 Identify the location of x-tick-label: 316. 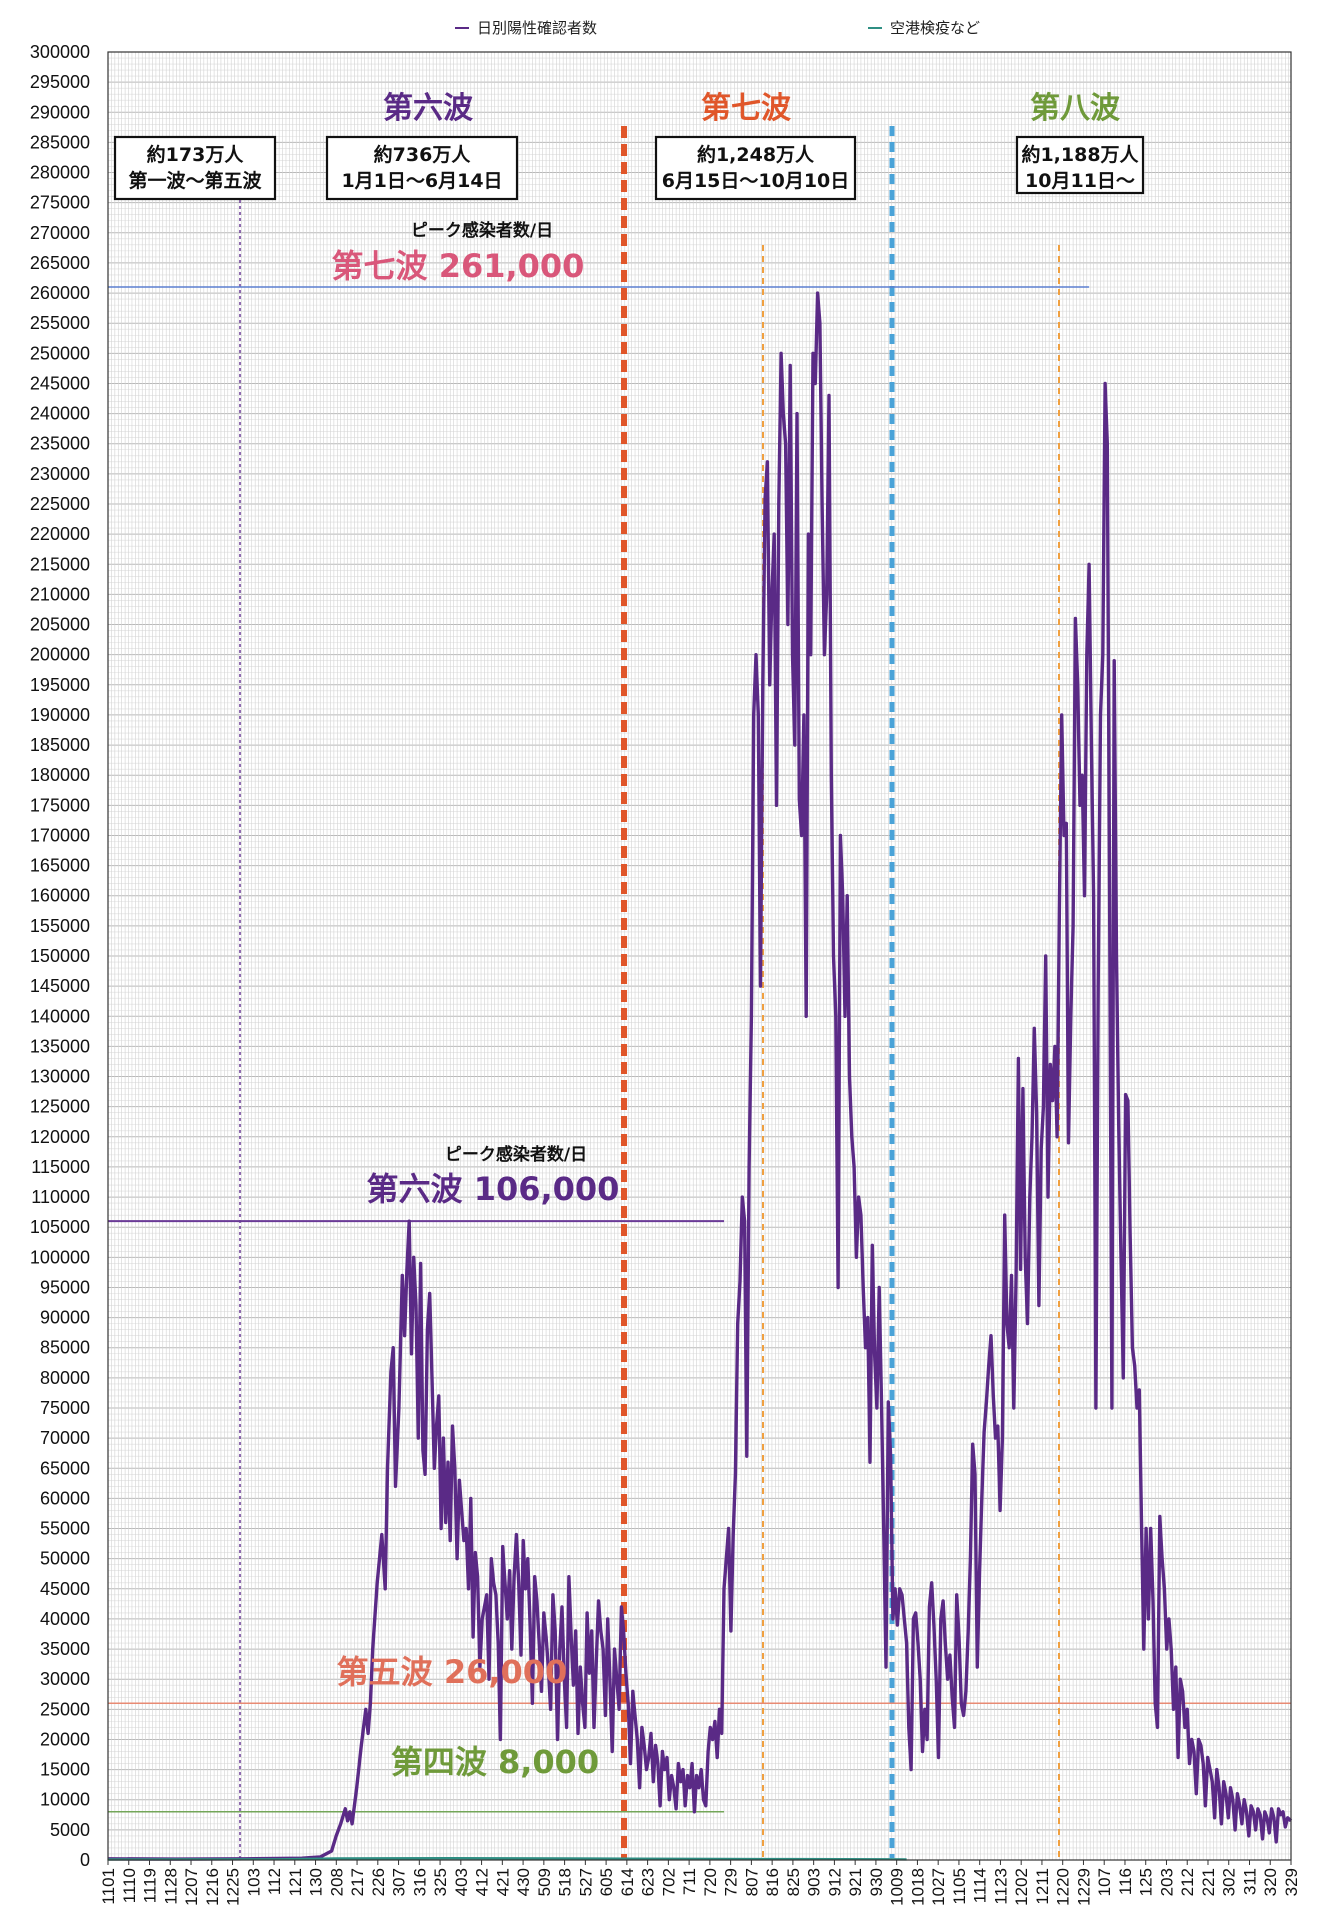
(419, 1882).